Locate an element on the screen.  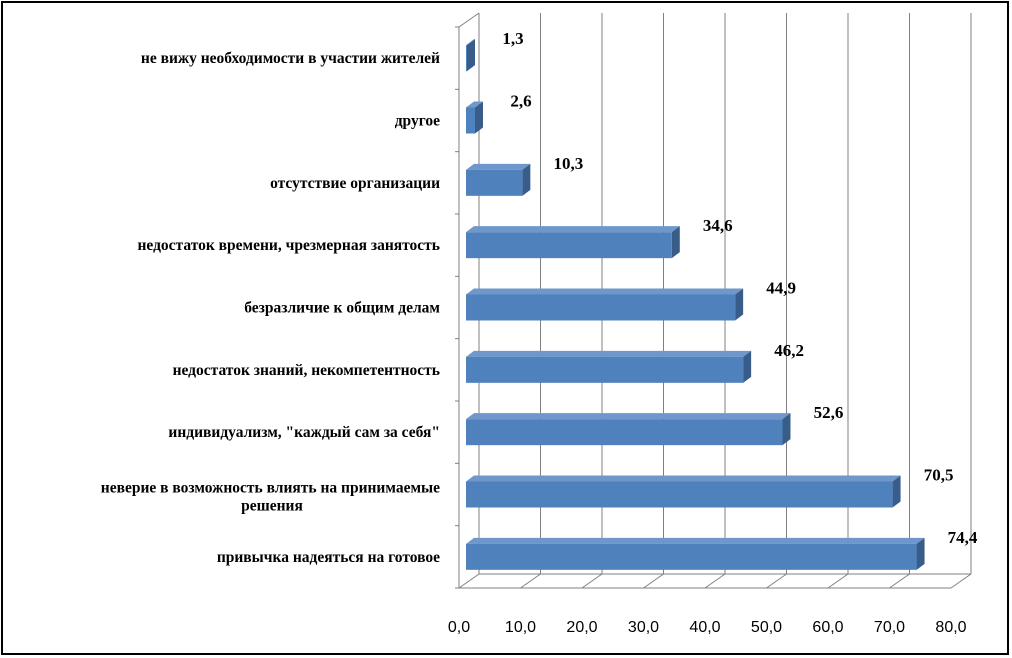
data-label: 52,6 is located at coordinates (829, 412).